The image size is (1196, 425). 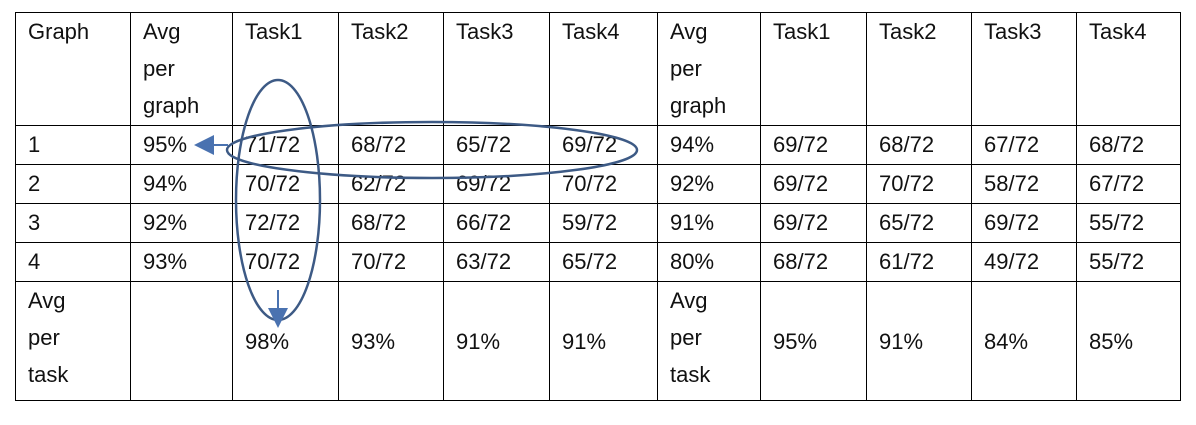 What do you see at coordinates (73, 145) in the screenshot?
I see `table-cell: 1` at bounding box center [73, 145].